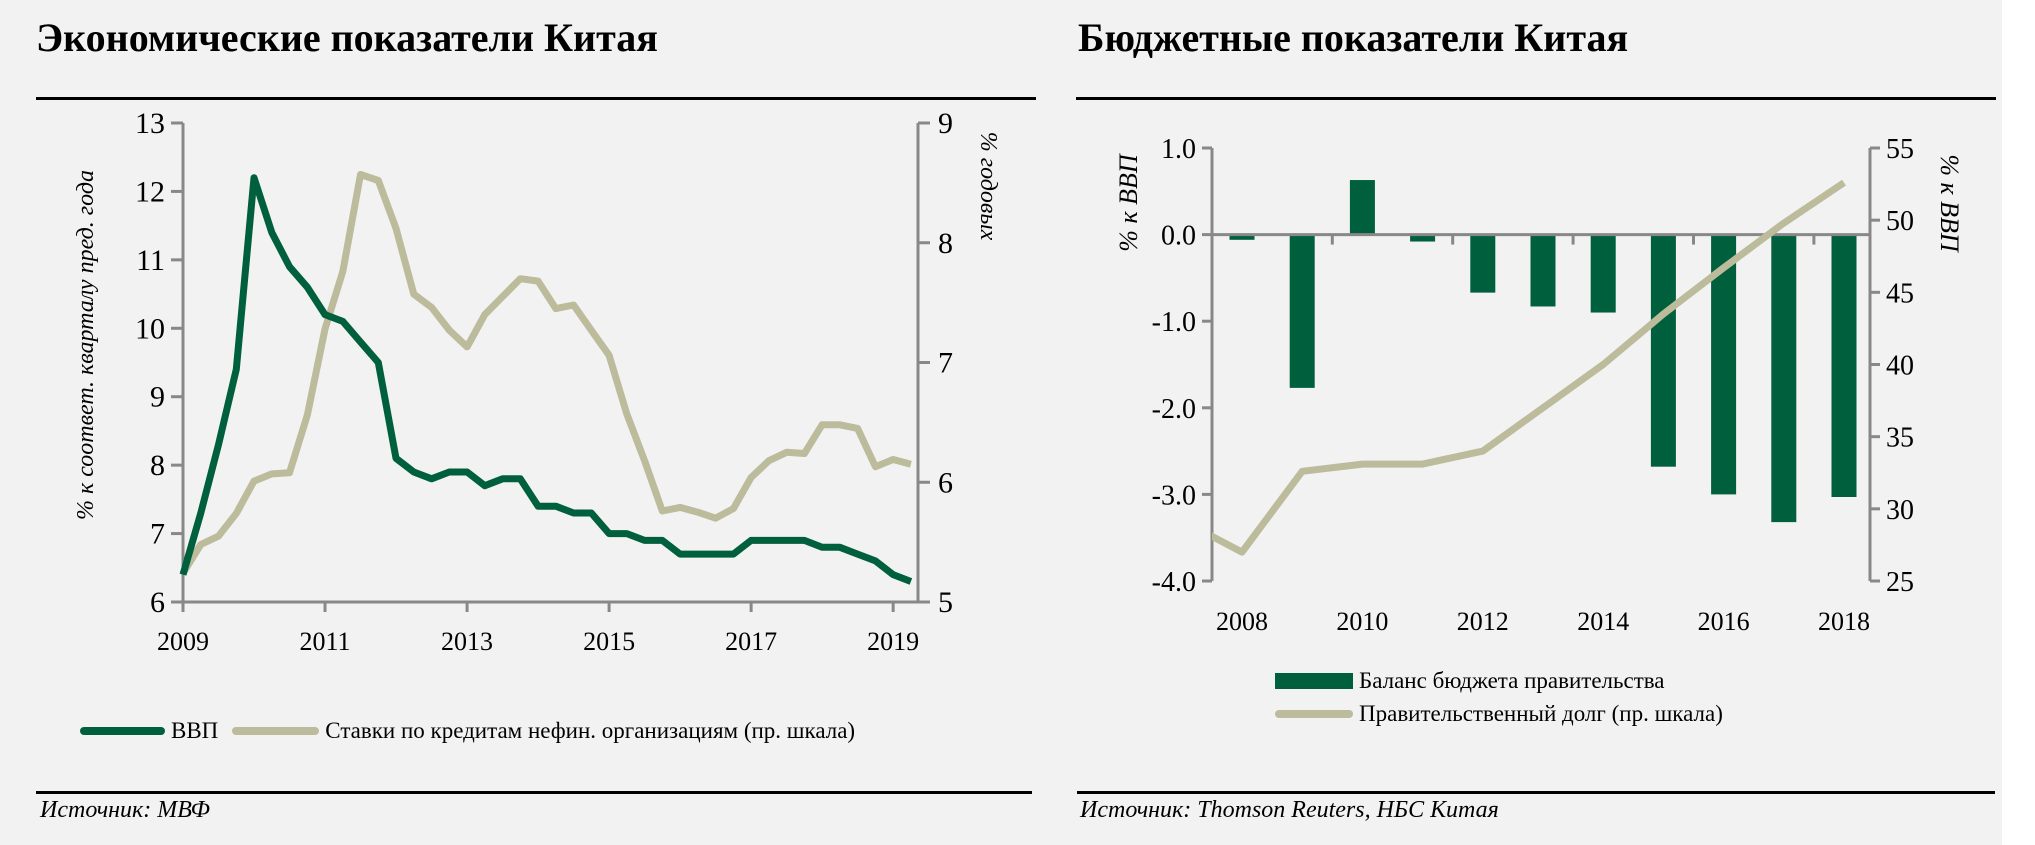 This screenshot has height=845, width=2035. What do you see at coordinates (988, 186) in the screenshot?
I see `right-y-axis-title: % годовых` at bounding box center [988, 186].